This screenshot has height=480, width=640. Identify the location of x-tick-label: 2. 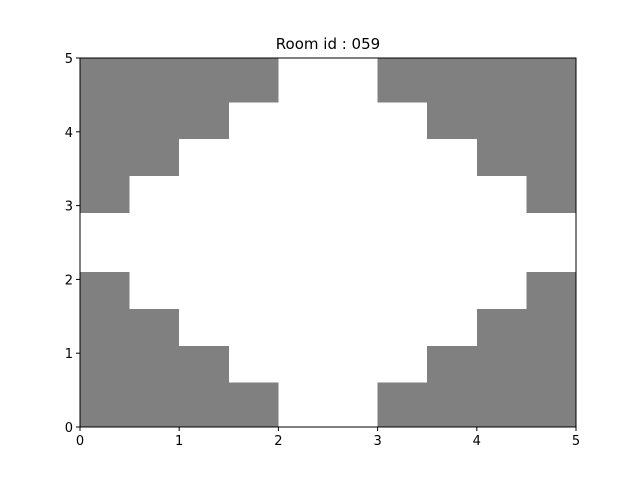
(278, 441).